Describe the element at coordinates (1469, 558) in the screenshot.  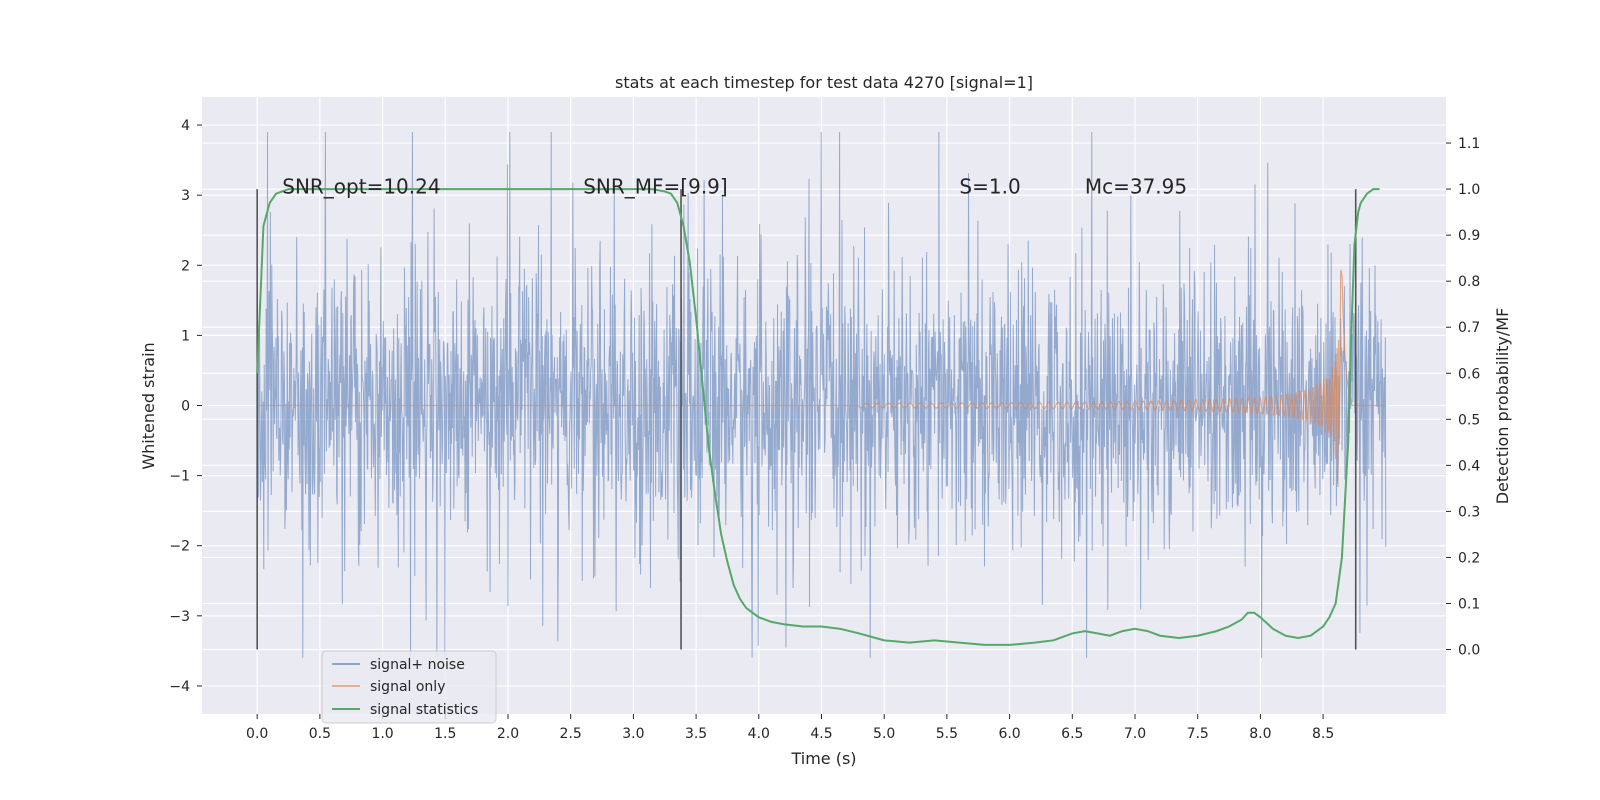
I see `right-y-tick-label: 0.2` at that location.